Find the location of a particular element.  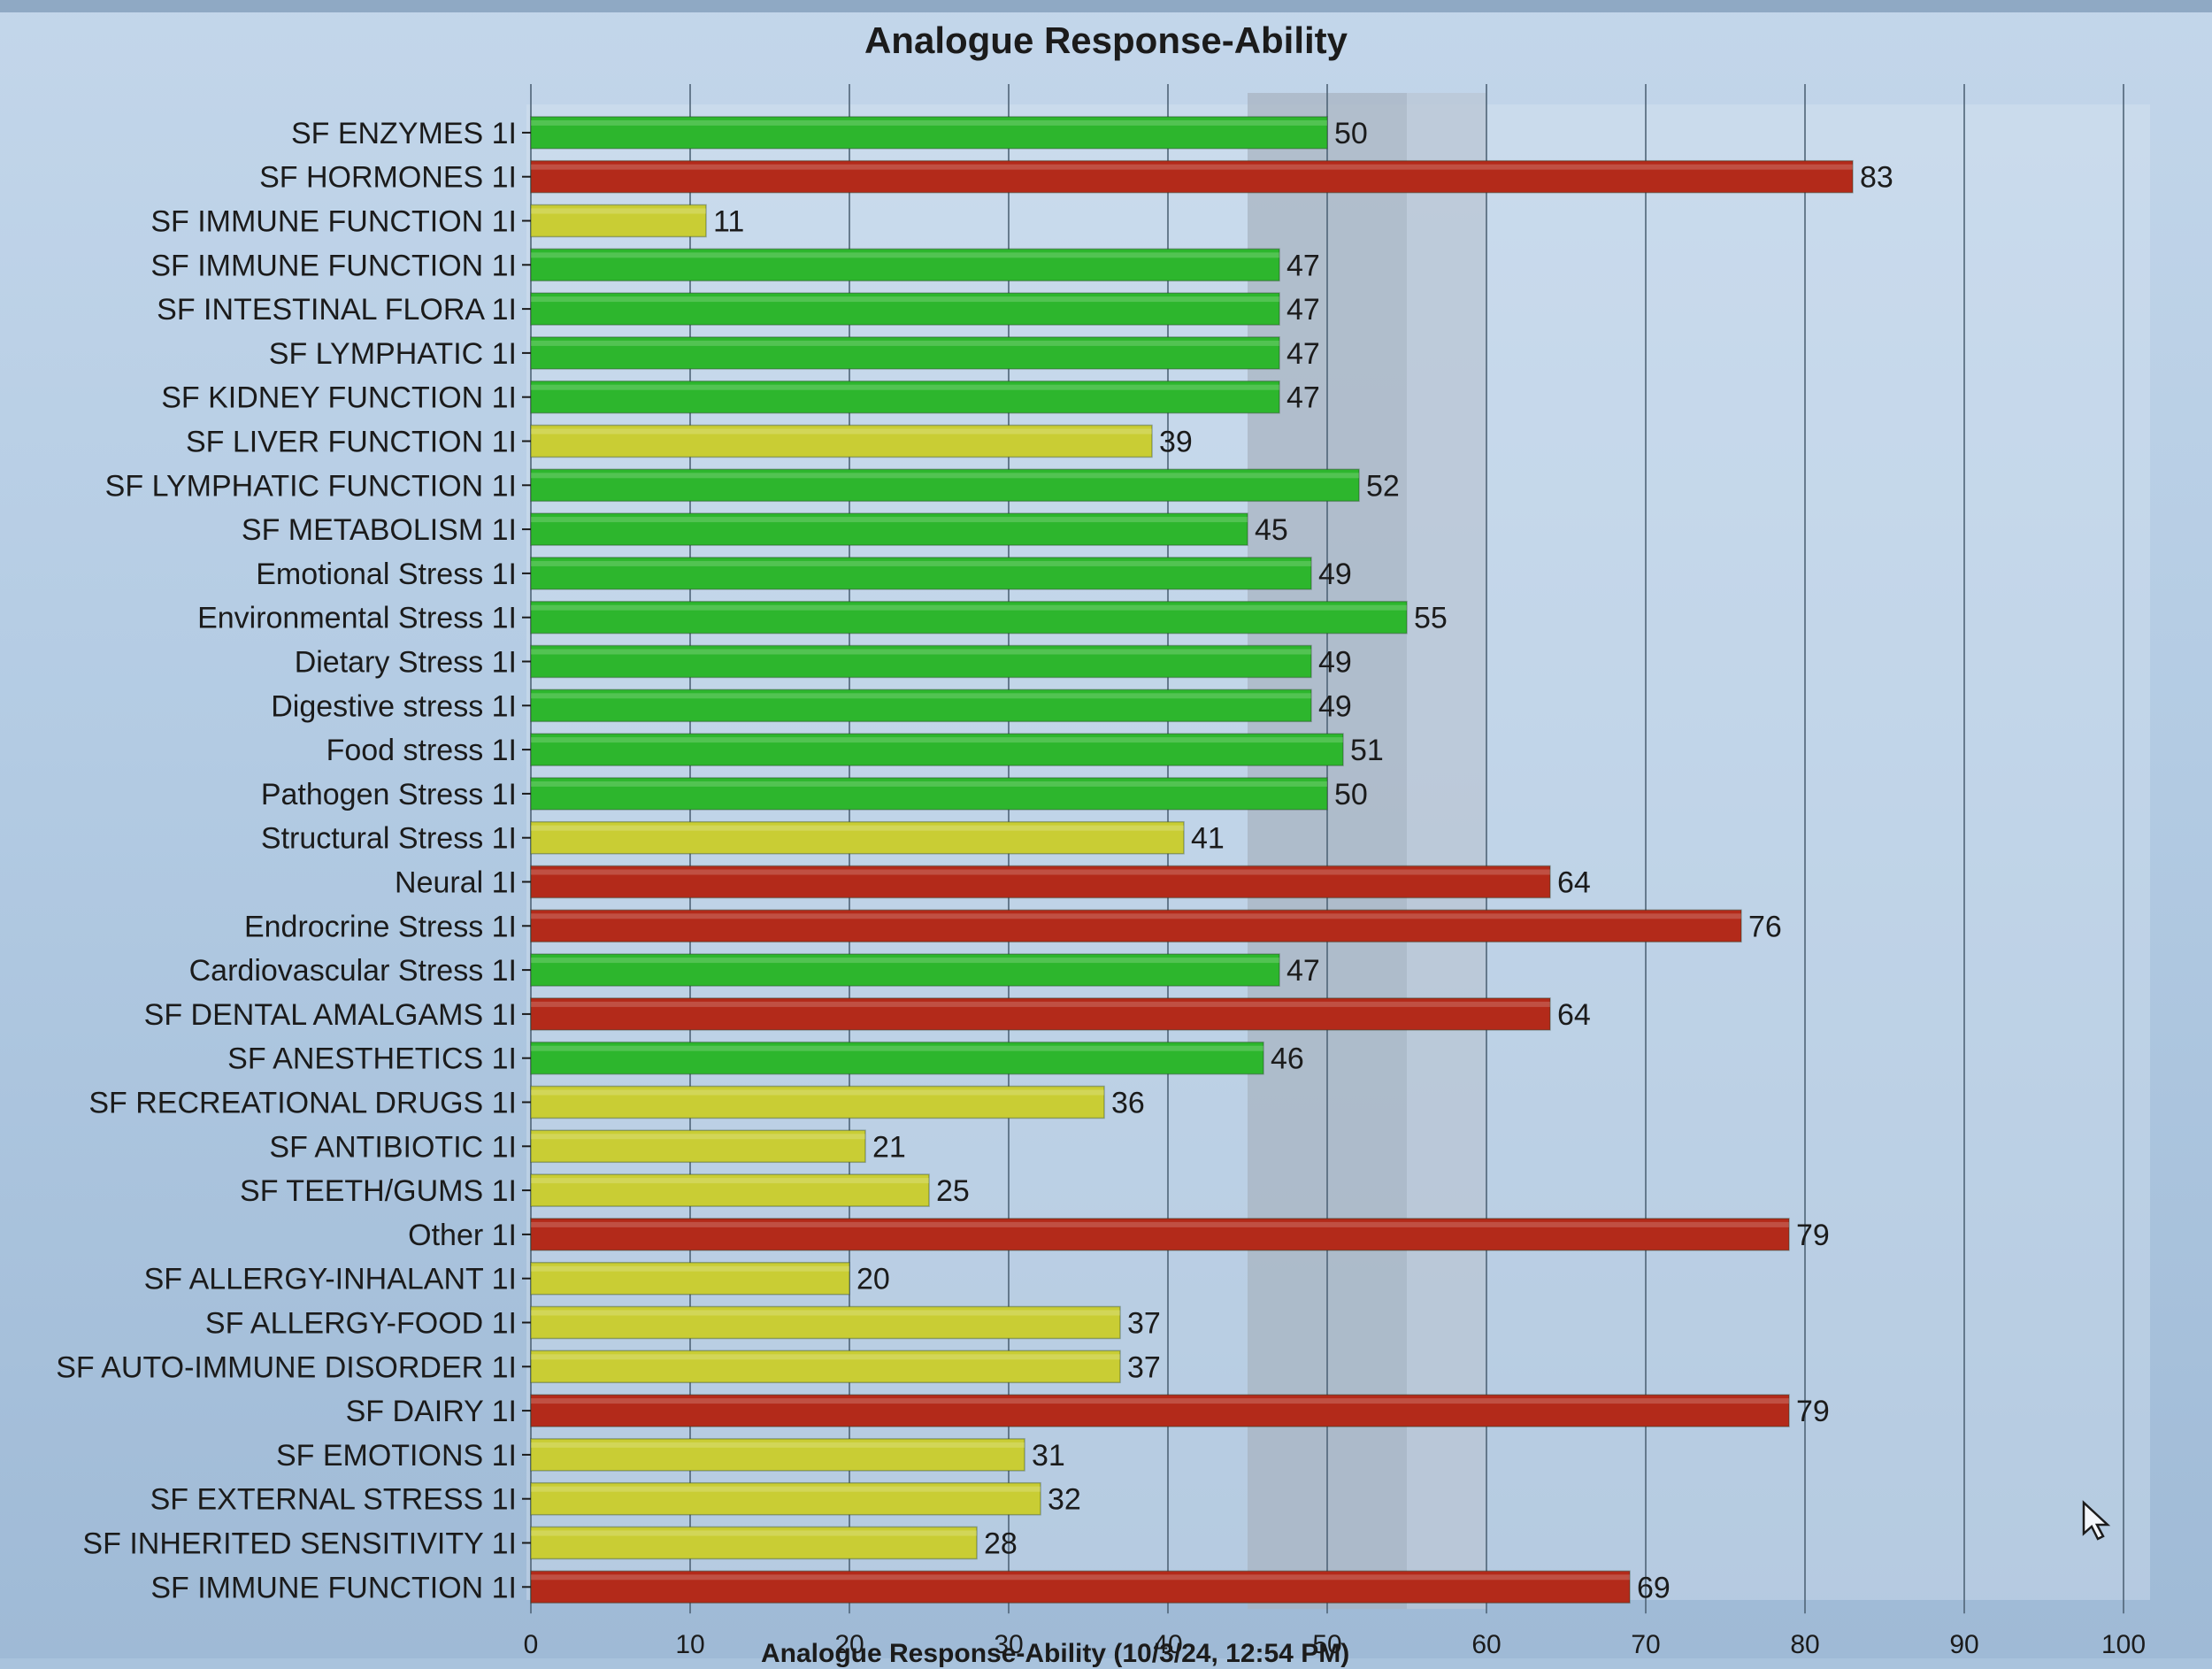

data-label: 21 is located at coordinates (889, 1147).